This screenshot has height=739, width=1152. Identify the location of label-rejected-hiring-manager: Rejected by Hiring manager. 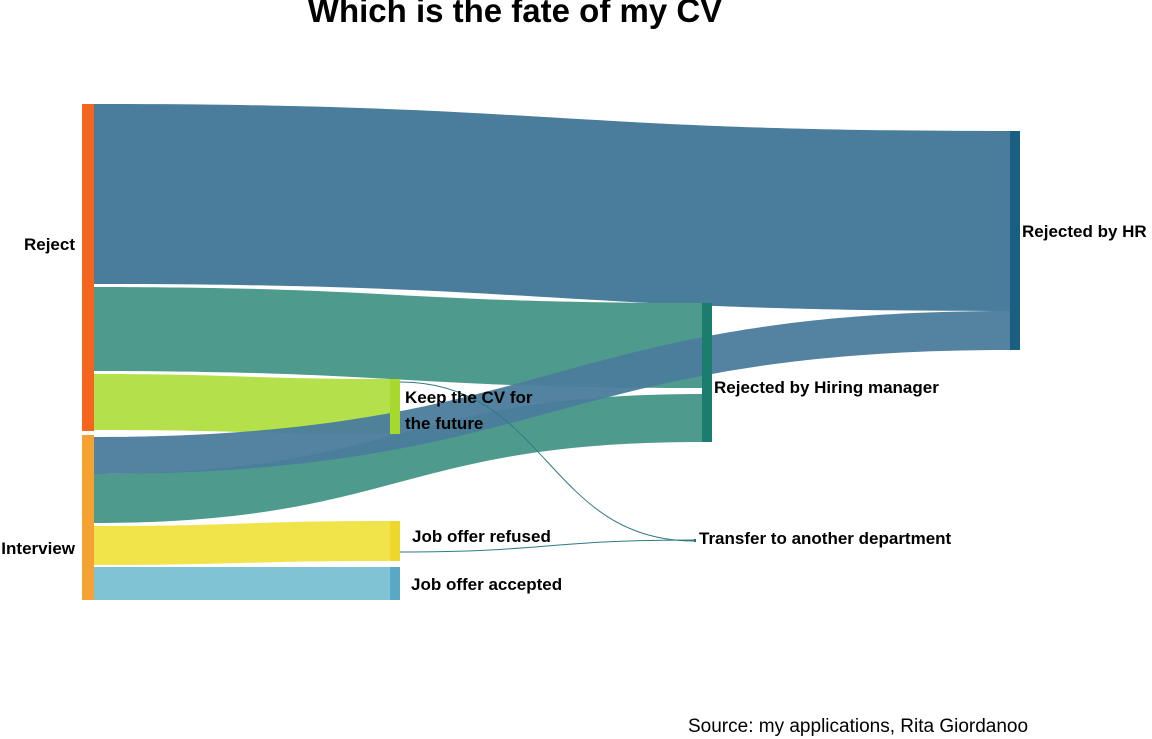
(826, 387).